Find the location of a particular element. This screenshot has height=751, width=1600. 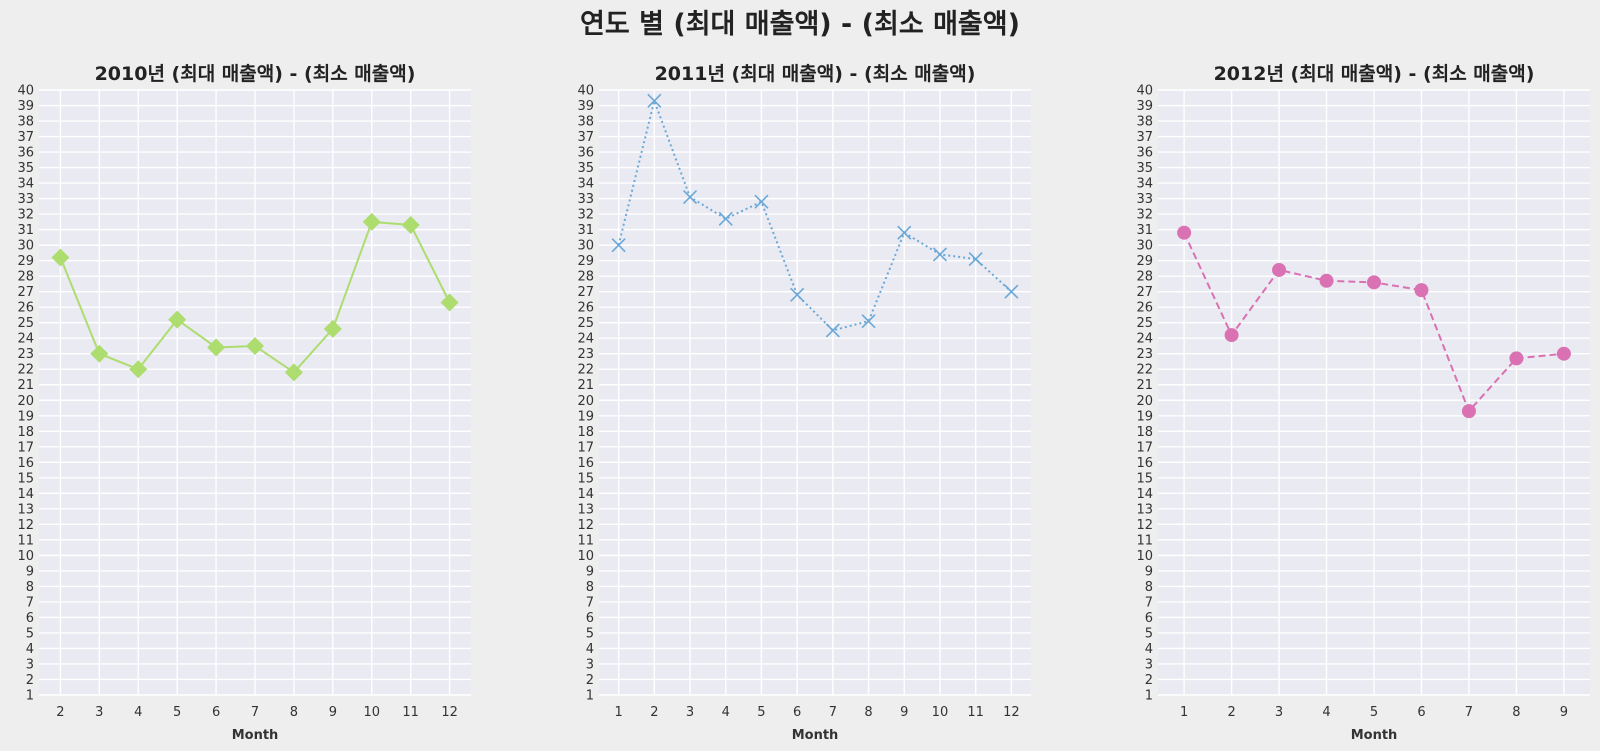

y-tick-label: 29 is located at coordinates (585, 261).